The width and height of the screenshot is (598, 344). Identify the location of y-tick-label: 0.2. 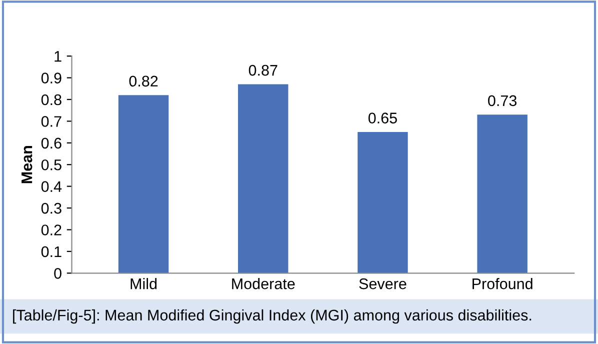
(51, 230).